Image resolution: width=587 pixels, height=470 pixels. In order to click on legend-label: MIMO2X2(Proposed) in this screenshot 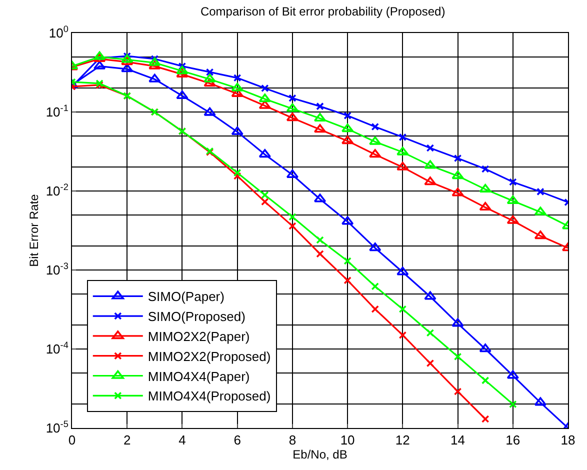, I will do `click(209, 356)`.